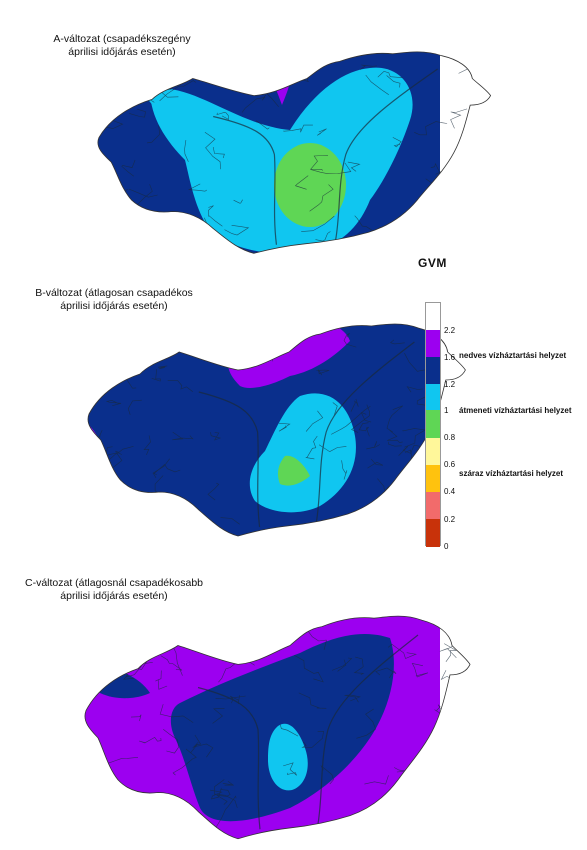  Describe the element at coordinates (450, 464) in the screenshot. I see `legend-tick-label: 0.6` at that location.